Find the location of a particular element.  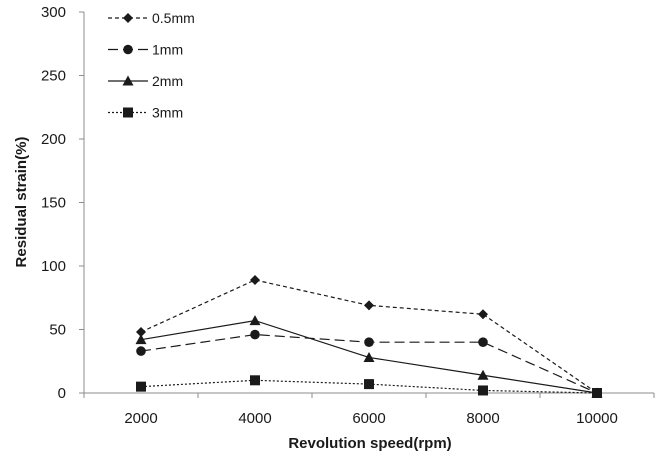

legend-item: 0.5mm is located at coordinates (151, 18).